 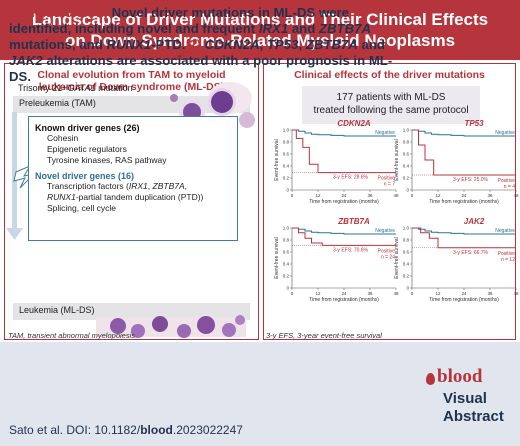 I want to click on conclusion-part-2: mutations, and, so click(x=58, y=44).